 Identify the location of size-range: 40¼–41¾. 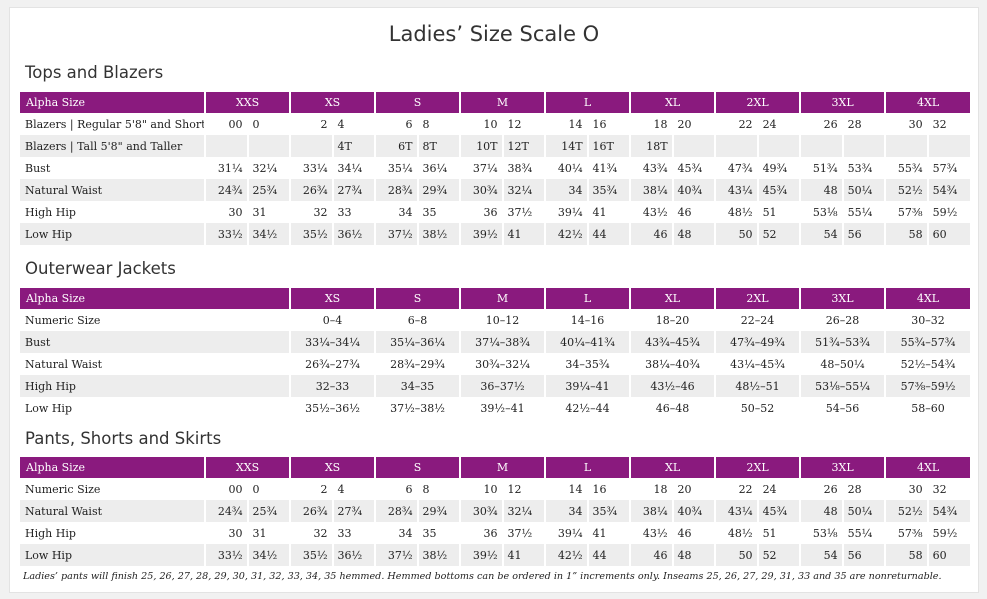
(587, 342).